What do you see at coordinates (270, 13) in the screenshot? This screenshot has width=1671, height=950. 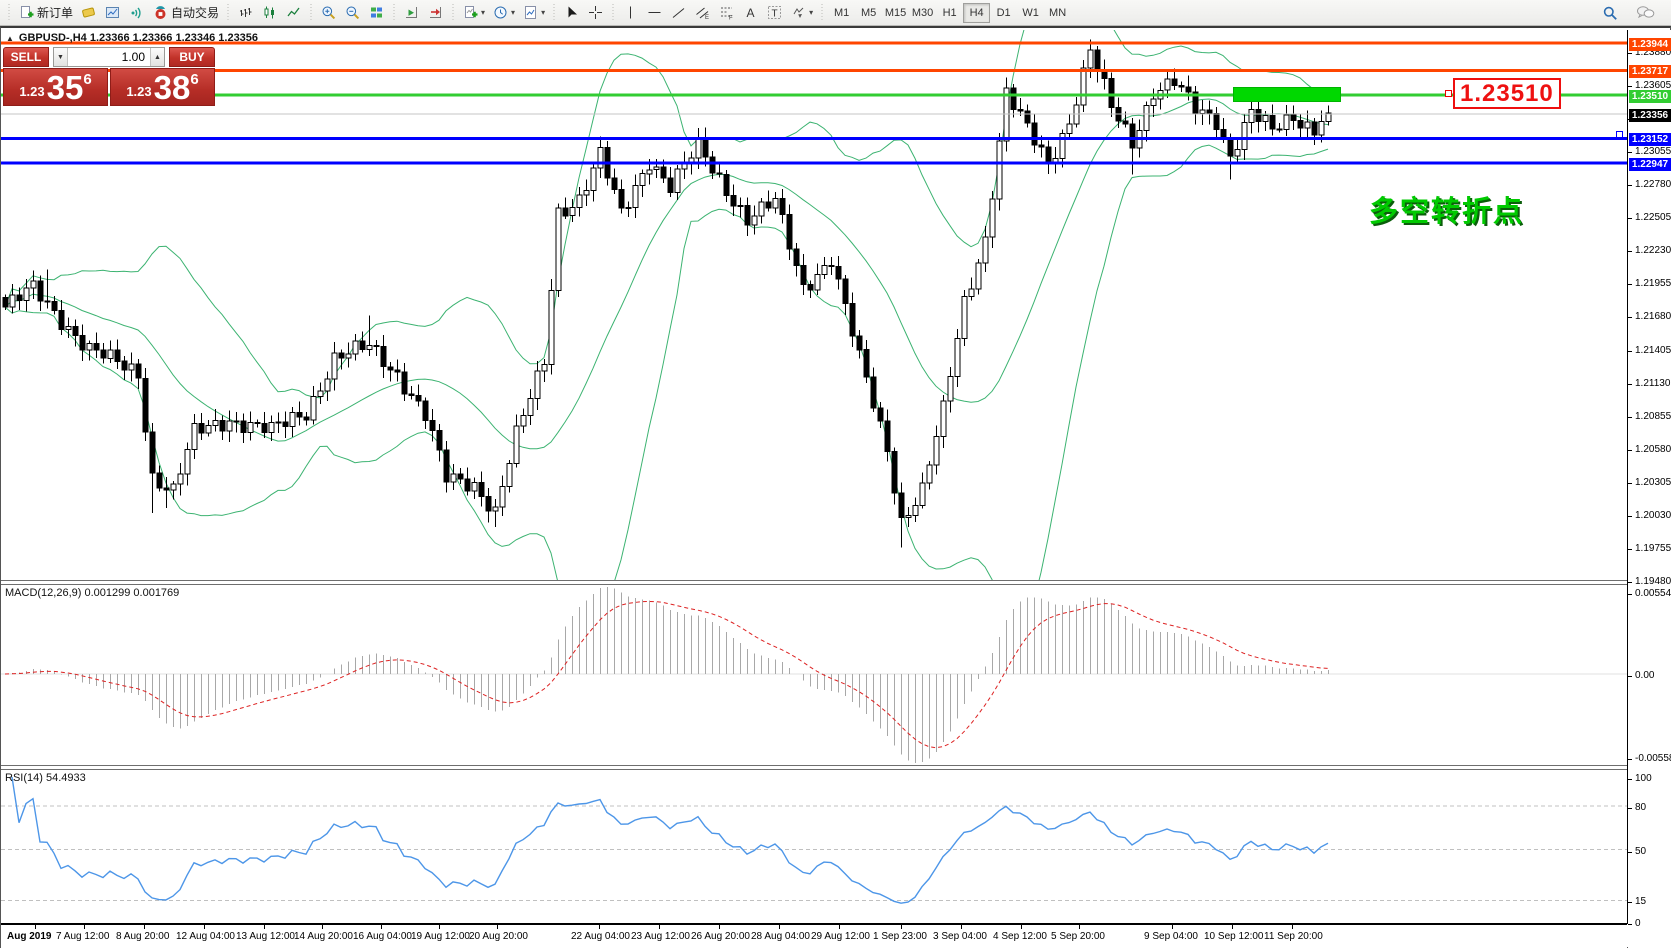 I see `candlestick-chart-button` at bounding box center [270, 13].